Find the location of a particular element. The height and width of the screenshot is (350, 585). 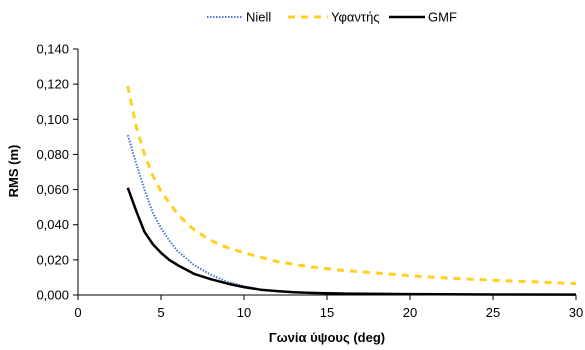

y-tick-label: 0,040 is located at coordinates (52, 224).